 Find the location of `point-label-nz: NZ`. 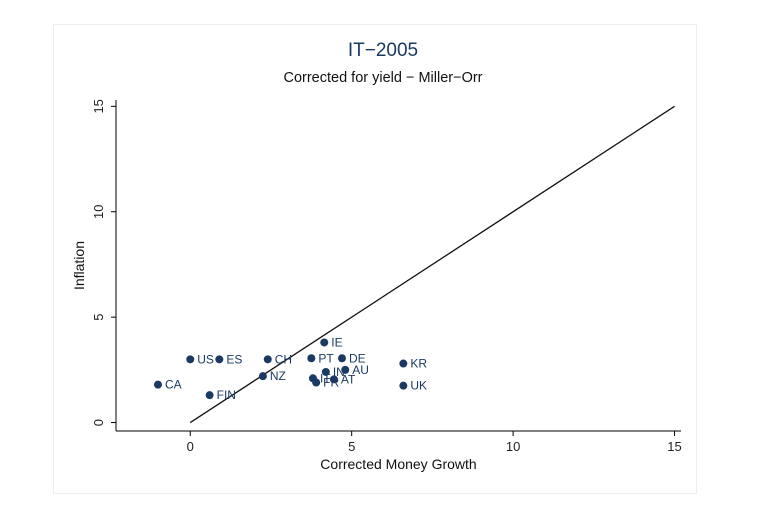

point-label-nz: NZ is located at coordinates (278, 376).